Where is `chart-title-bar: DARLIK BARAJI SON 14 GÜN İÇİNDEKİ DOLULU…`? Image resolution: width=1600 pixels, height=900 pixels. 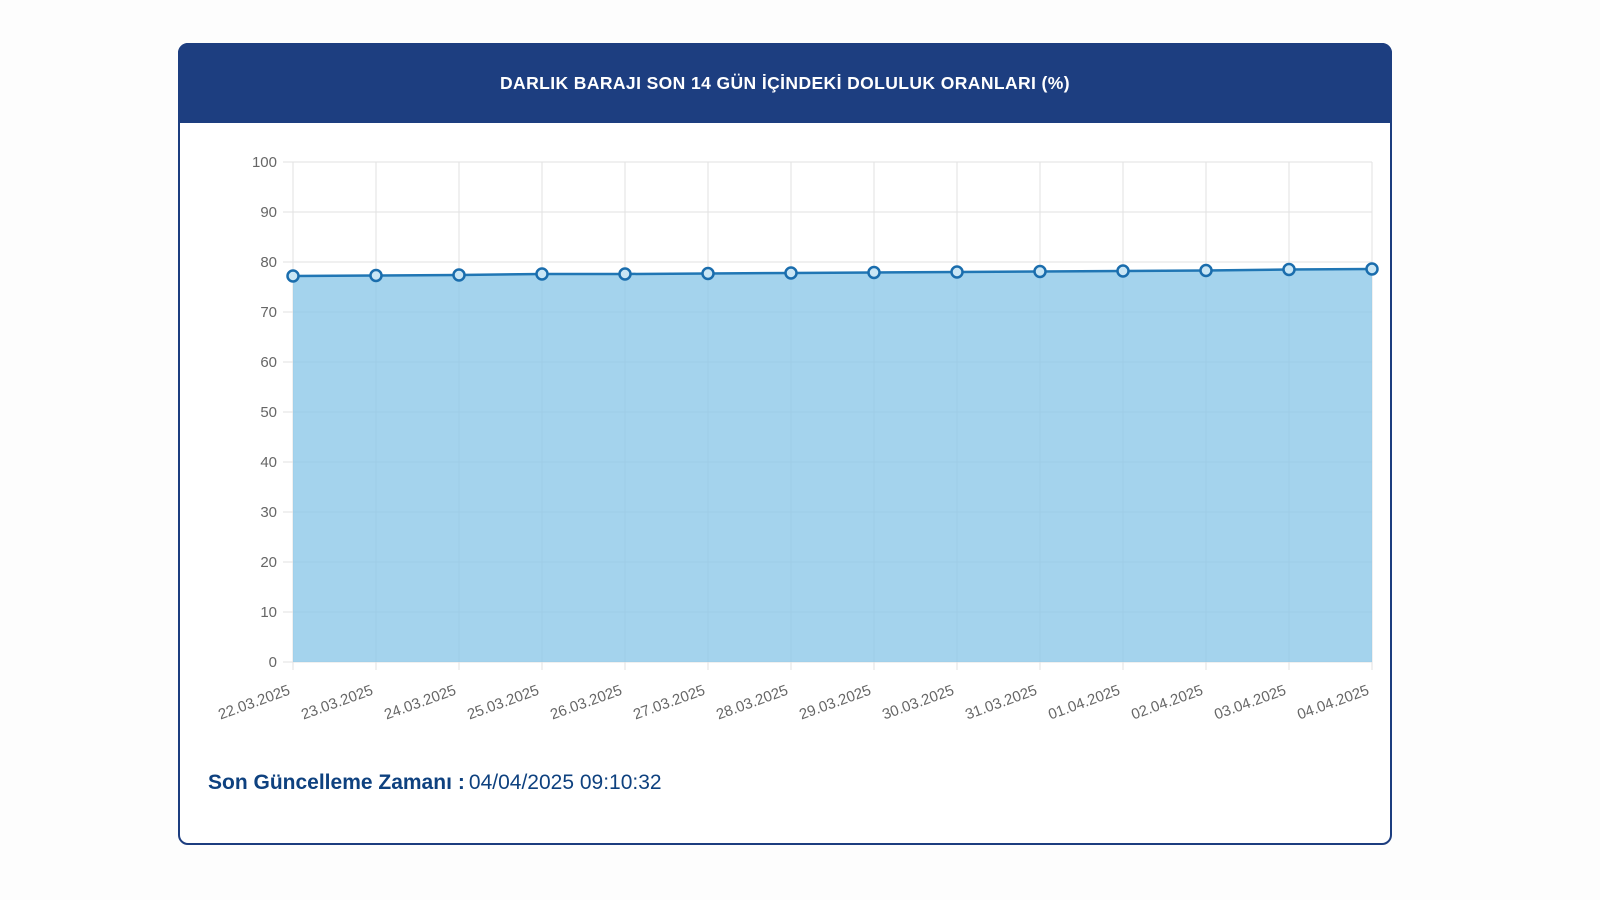 chart-title-bar: DARLIK BARAJI SON 14 GÜN İÇİNDEKİ DOLULU… is located at coordinates (785, 83).